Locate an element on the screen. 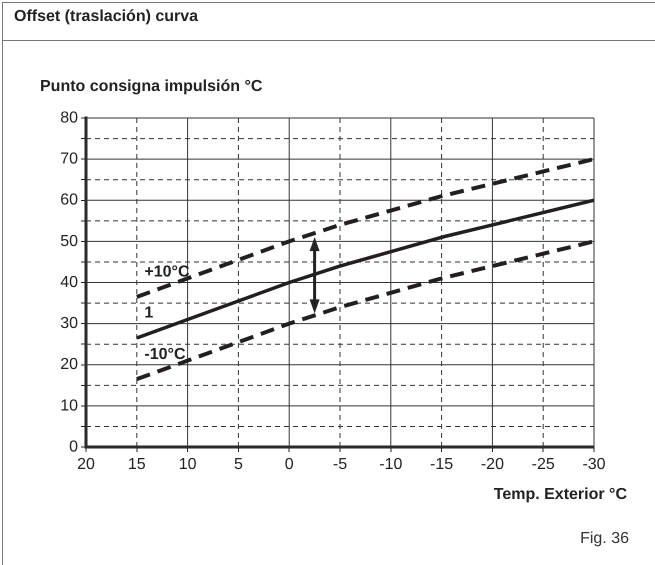 This screenshot has width=655, height=565. y-tick-label: 30 is located at coordinates (69, 323).